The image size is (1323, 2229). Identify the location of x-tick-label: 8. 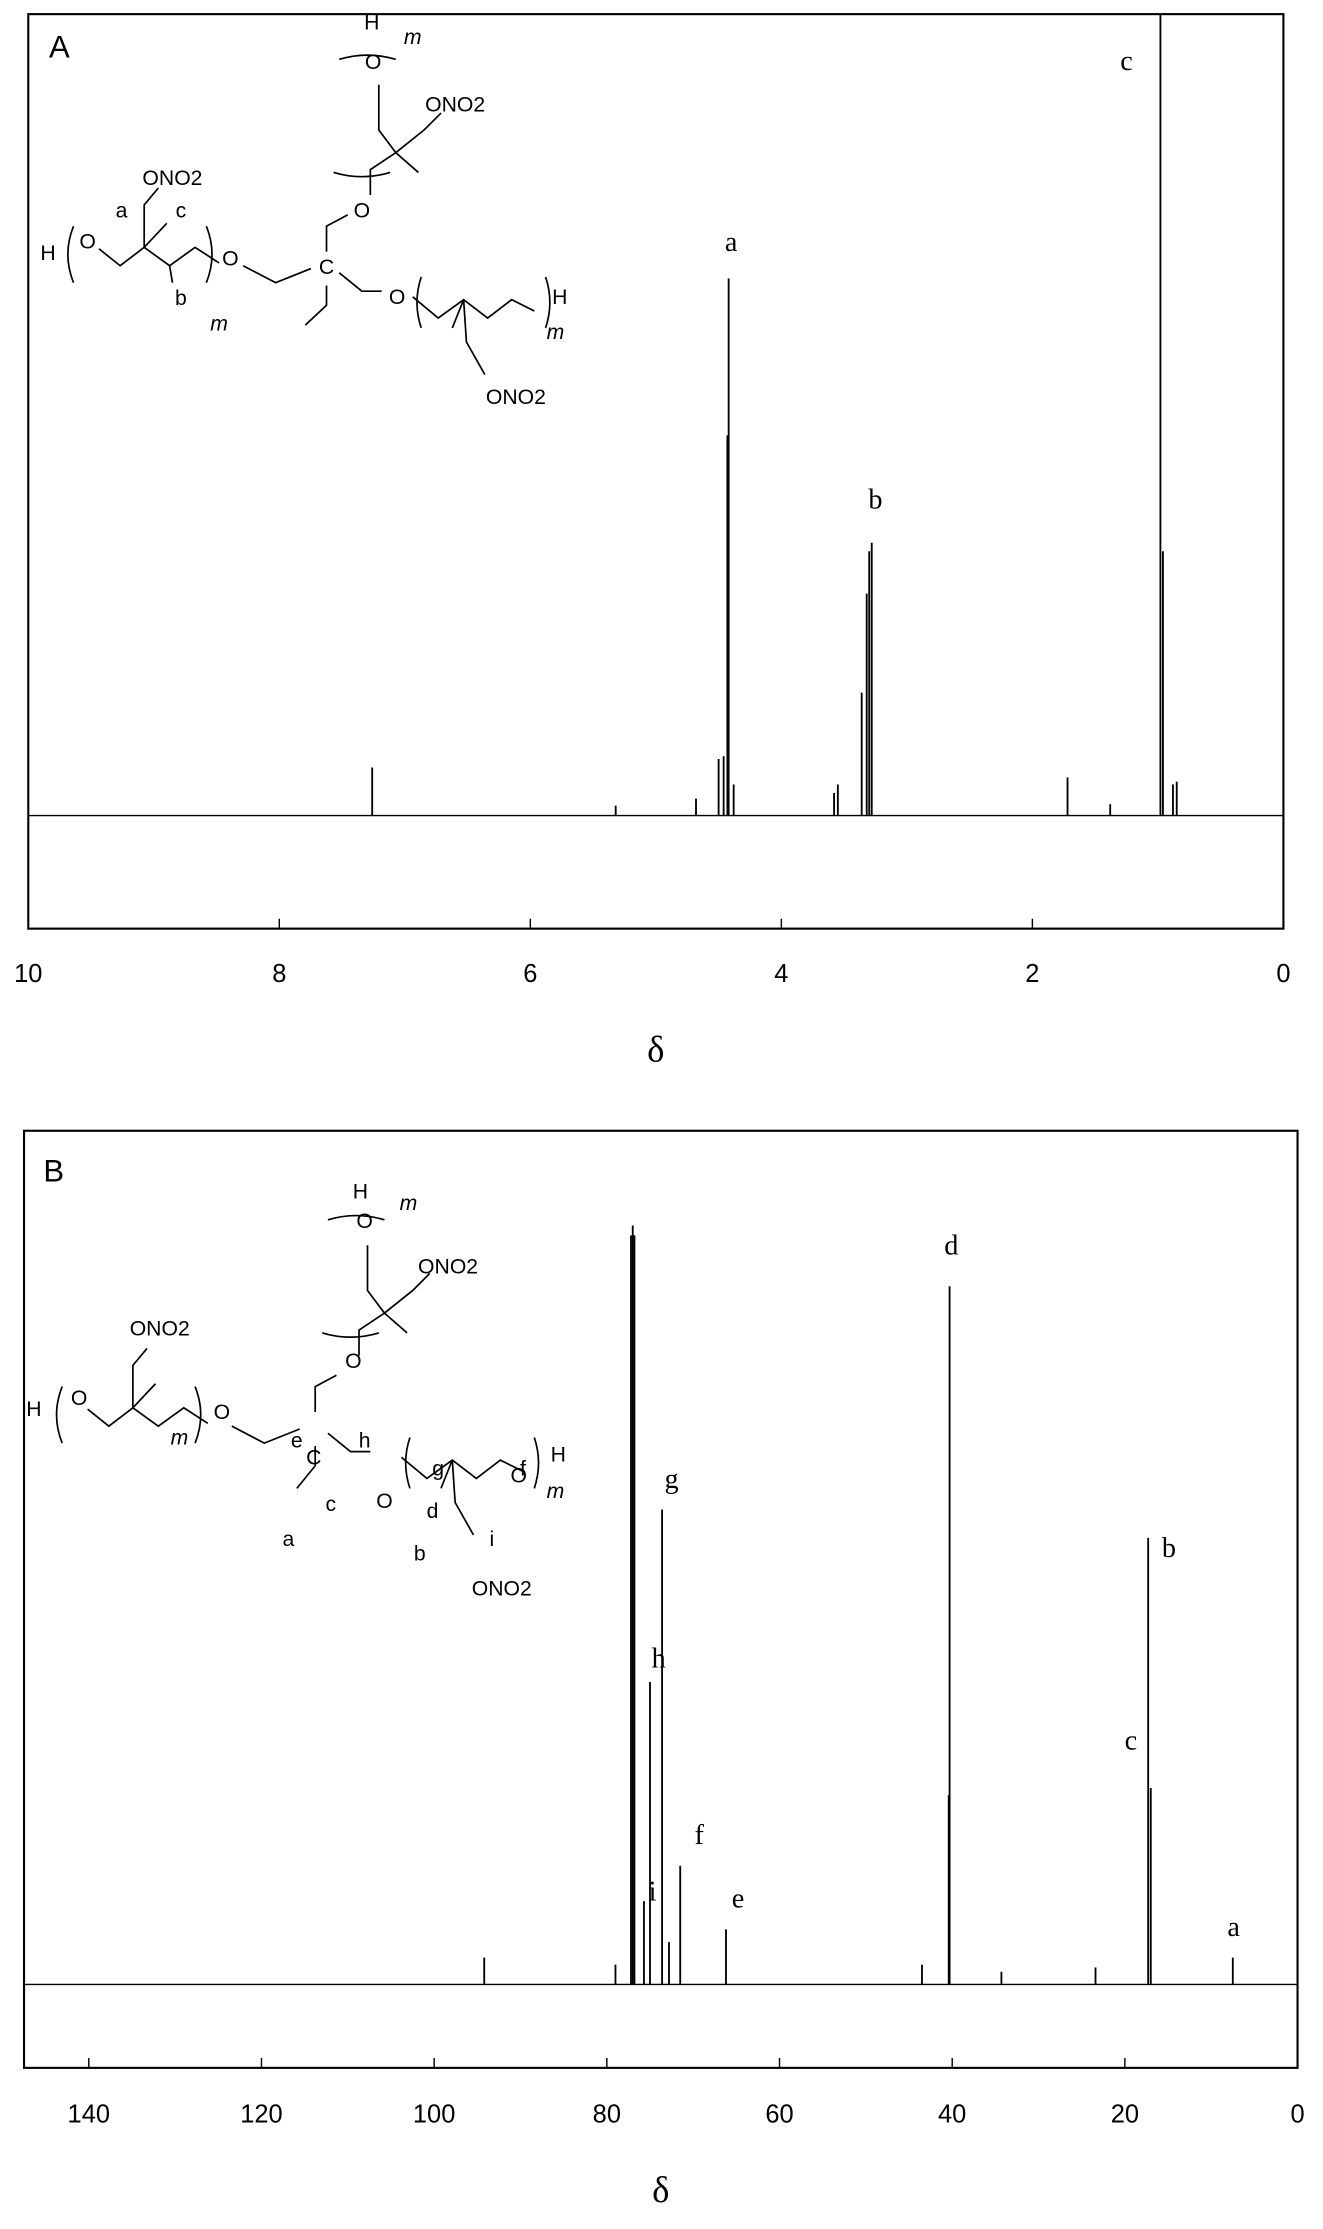
(279, 974).